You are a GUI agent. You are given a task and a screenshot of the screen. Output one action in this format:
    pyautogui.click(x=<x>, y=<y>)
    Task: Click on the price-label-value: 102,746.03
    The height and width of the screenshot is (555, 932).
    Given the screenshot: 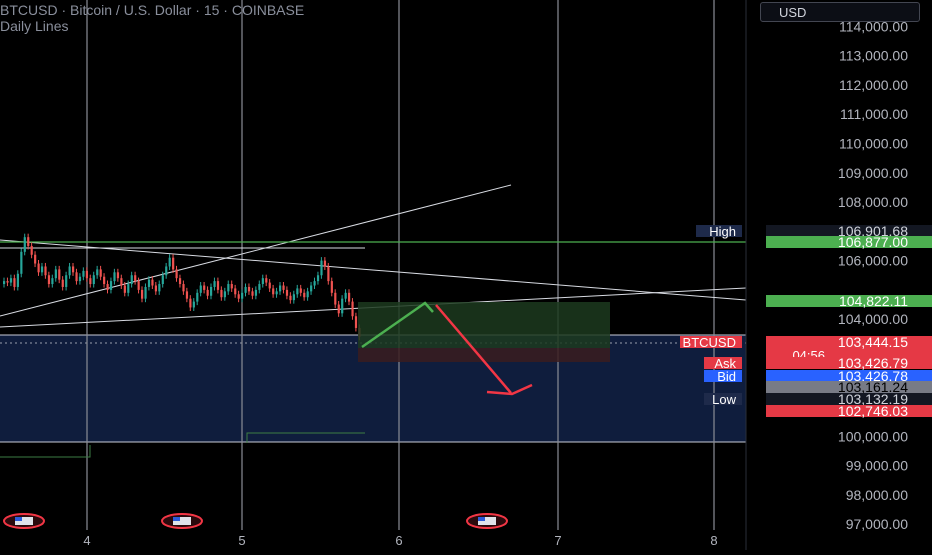 What is the action you would take?
    pyautogui.click(x=873, y=411)
    